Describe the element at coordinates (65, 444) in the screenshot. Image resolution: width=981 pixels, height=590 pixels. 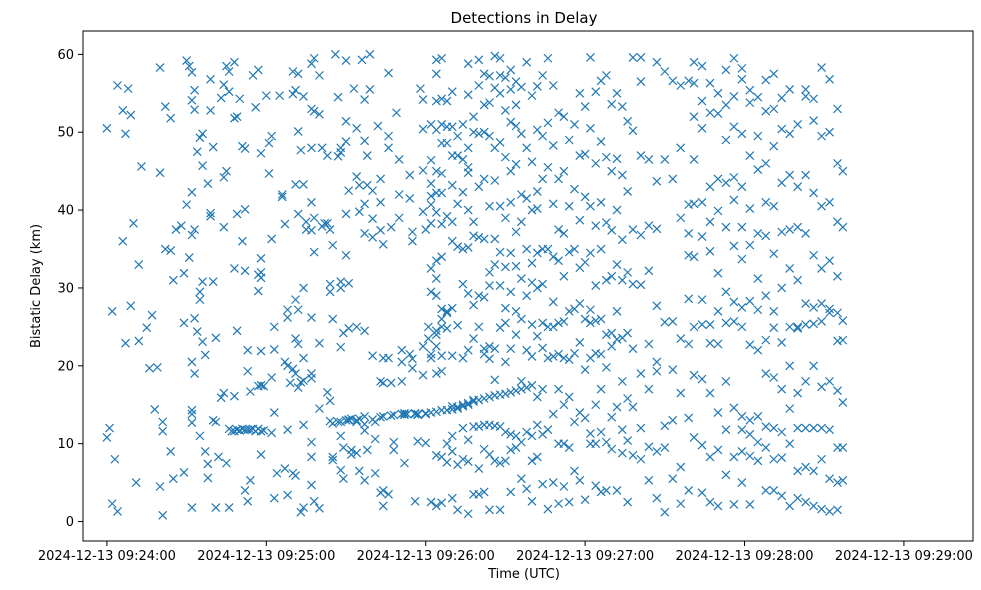
I see `y-tick-label: 10` at that location.